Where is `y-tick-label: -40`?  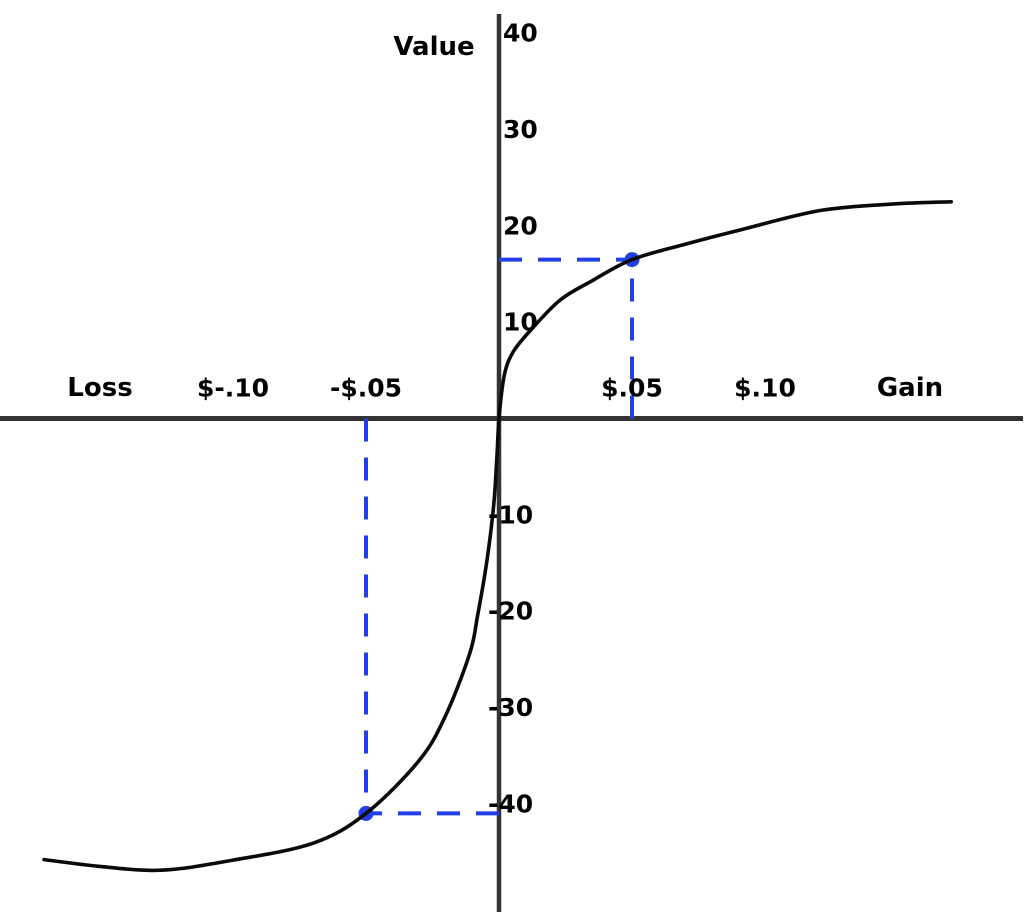 y-tick-label: -40 is located at coordinates (510, 803).